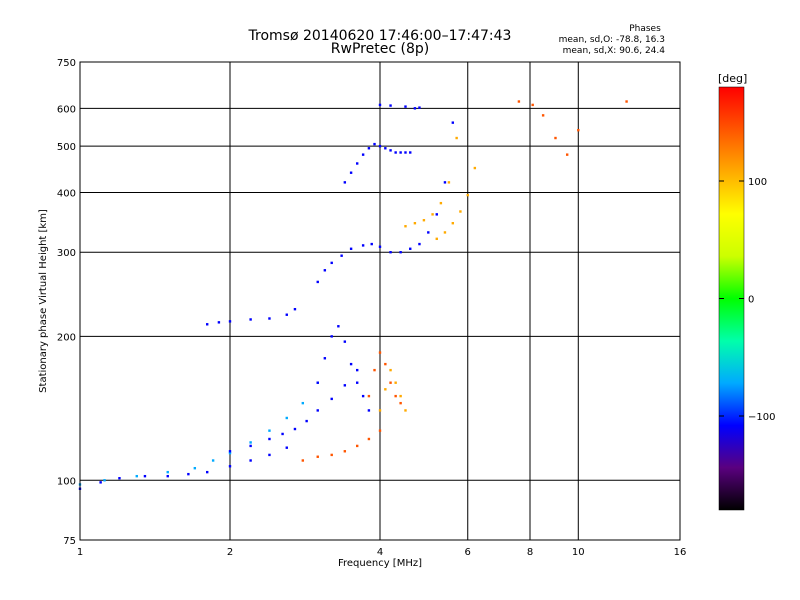 This screenshot has width=800, height=600. I want to click on chart-subtitle: RwPretec (8p), so click(380, 49).